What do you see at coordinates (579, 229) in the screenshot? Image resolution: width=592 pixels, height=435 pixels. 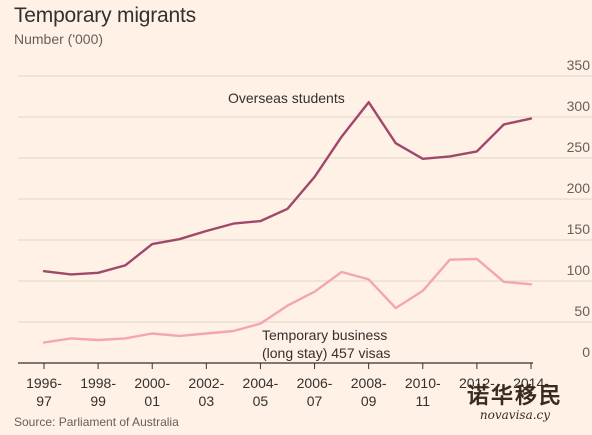 I see `y-tick-label-150: 150` at bounding box center [579, 229].